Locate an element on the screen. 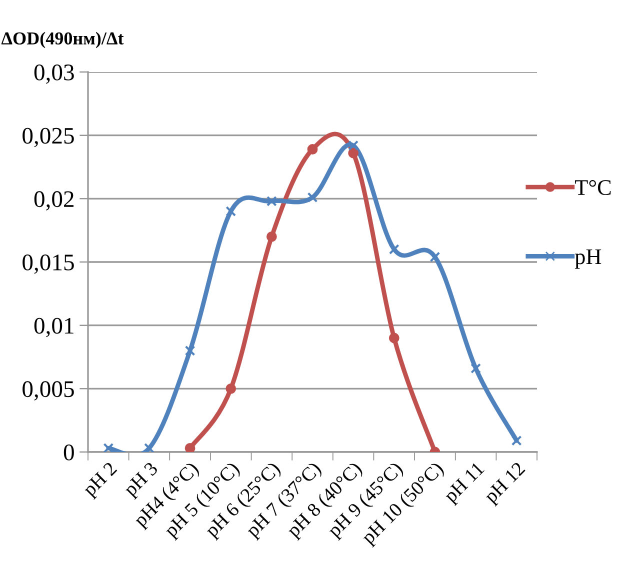  x-tick-label: pH 2 is located at coordinates (101, 481).